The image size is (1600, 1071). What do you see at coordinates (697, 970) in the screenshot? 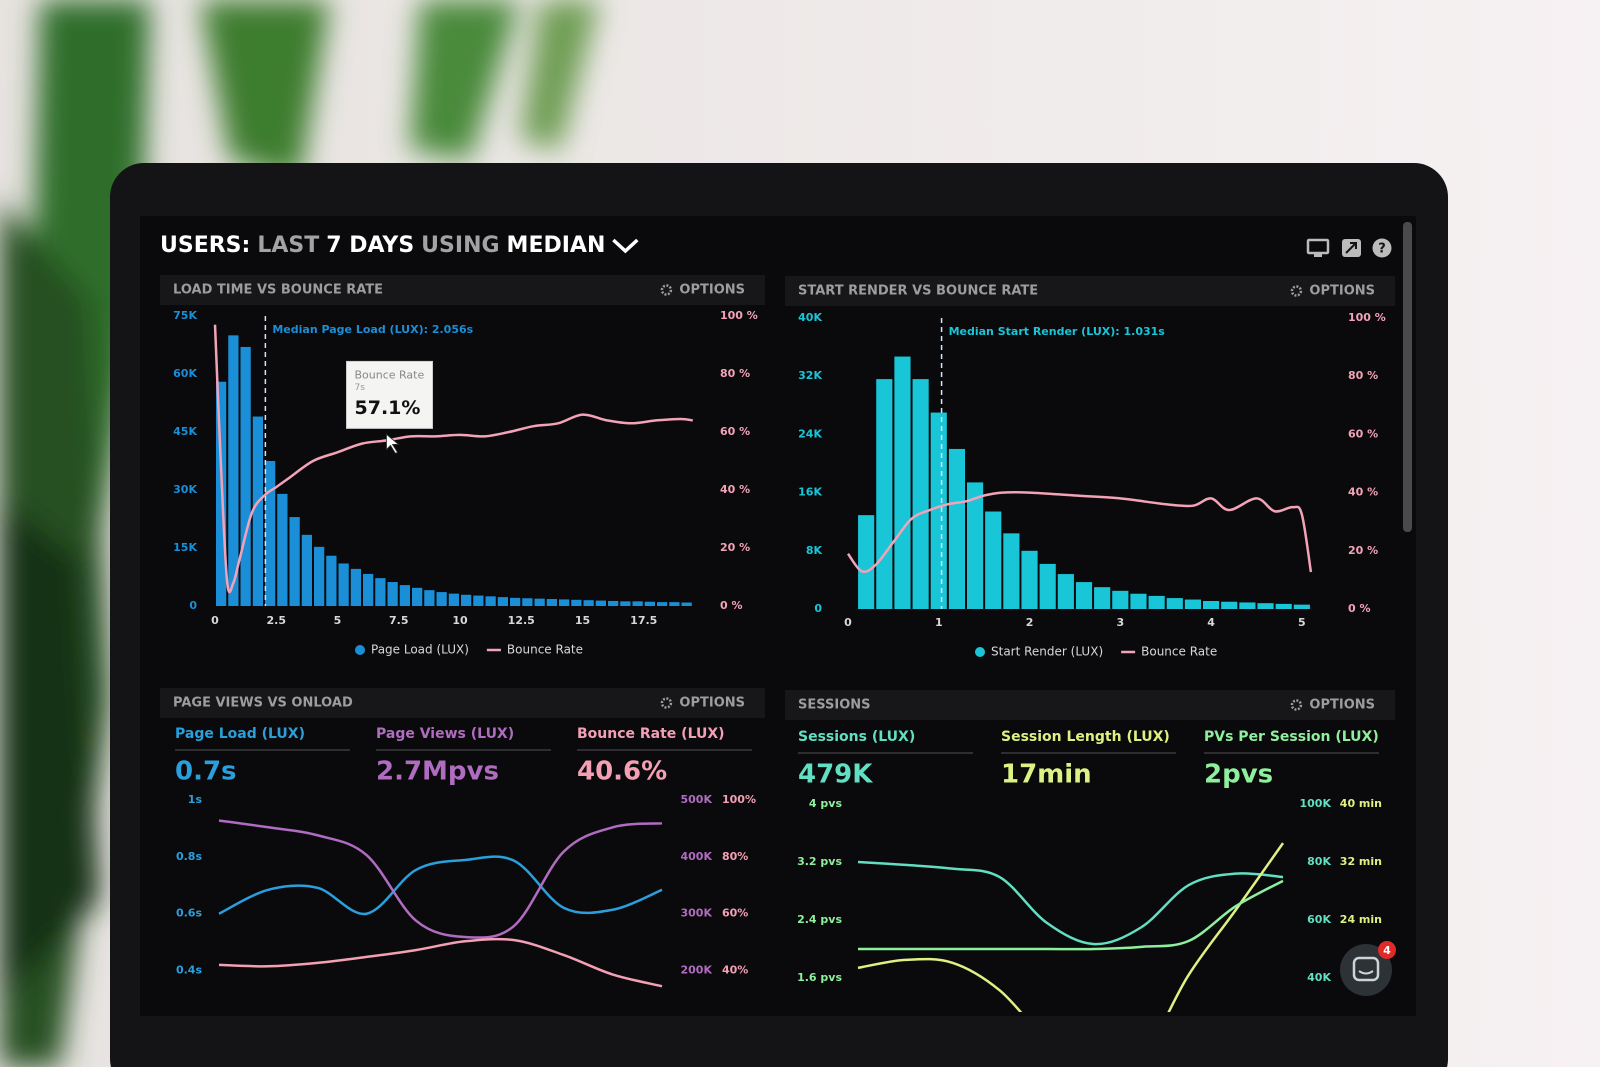
I see `y2-tick-label: 200K` at bounding box center [697, 970].